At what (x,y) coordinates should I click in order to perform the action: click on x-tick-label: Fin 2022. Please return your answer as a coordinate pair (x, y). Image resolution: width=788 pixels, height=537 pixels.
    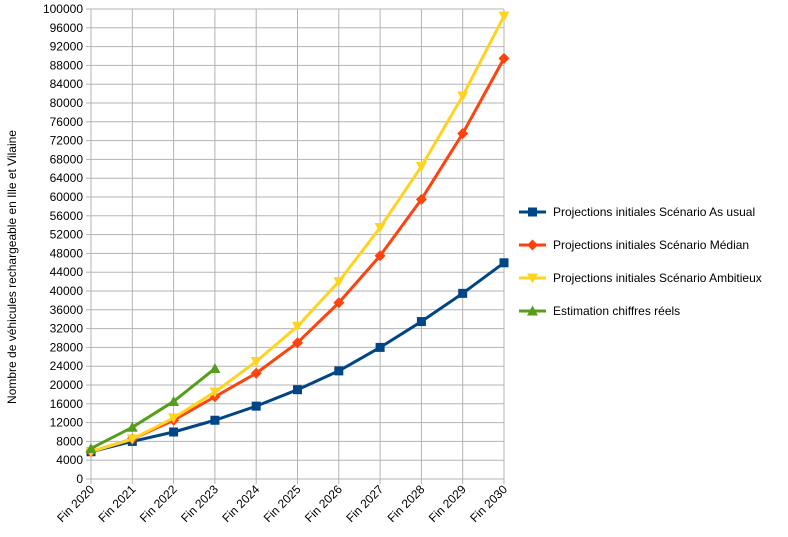
    Looking at the image, I should click on (158, 503).